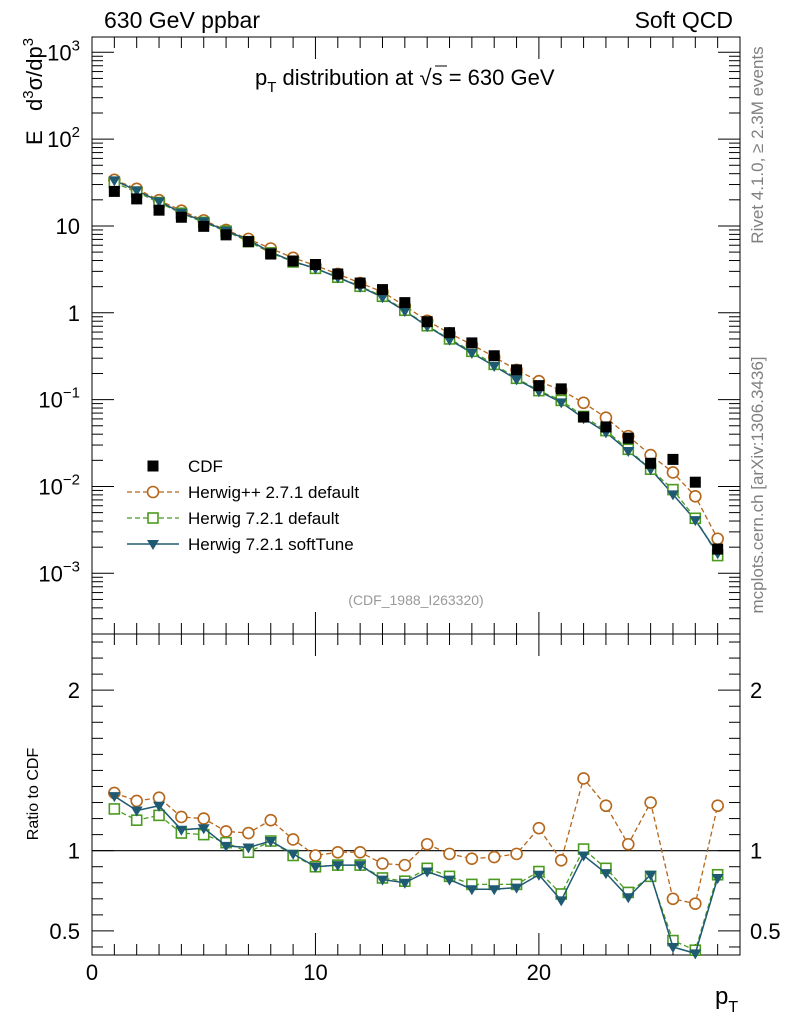 The width and height of the screenshot is (786, 1024). Describe the element at coordinates (74, 851) in the screenshot. I see `ratio-tick-label: 1` at that location.